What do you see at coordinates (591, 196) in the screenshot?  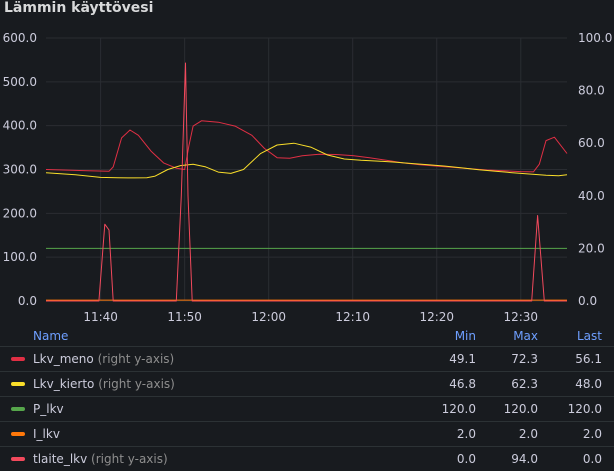 I see `right-axis-tick-label: 40.0` at bounding box center [591, 196].